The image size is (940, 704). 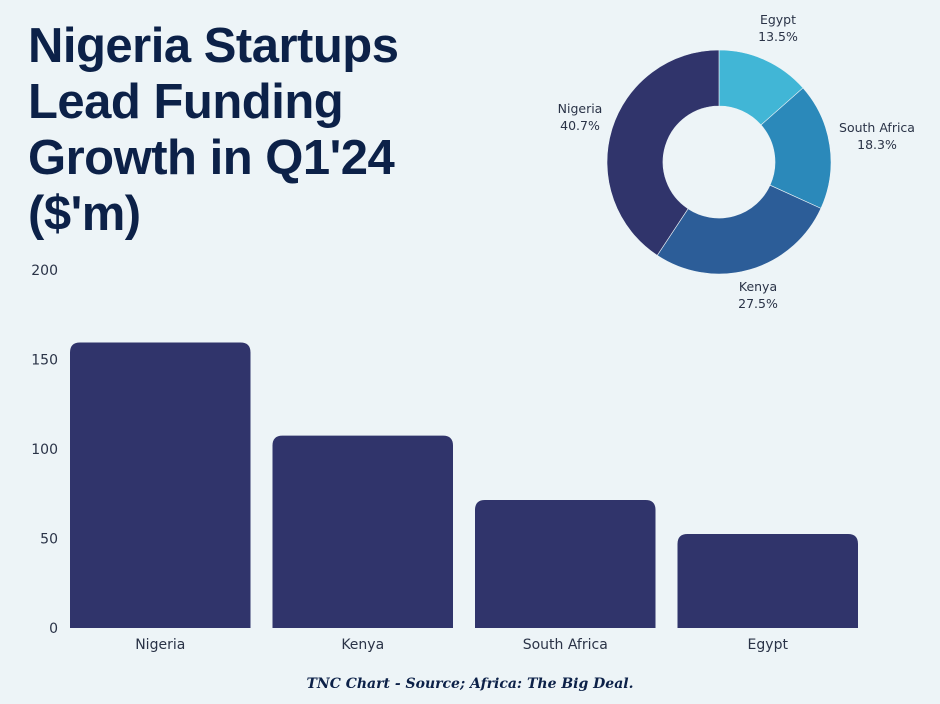 What do you see at coordinates (186, 102) in the screenshot?
I see `title-line: Lead Funding` at bounding box center [186, 102].